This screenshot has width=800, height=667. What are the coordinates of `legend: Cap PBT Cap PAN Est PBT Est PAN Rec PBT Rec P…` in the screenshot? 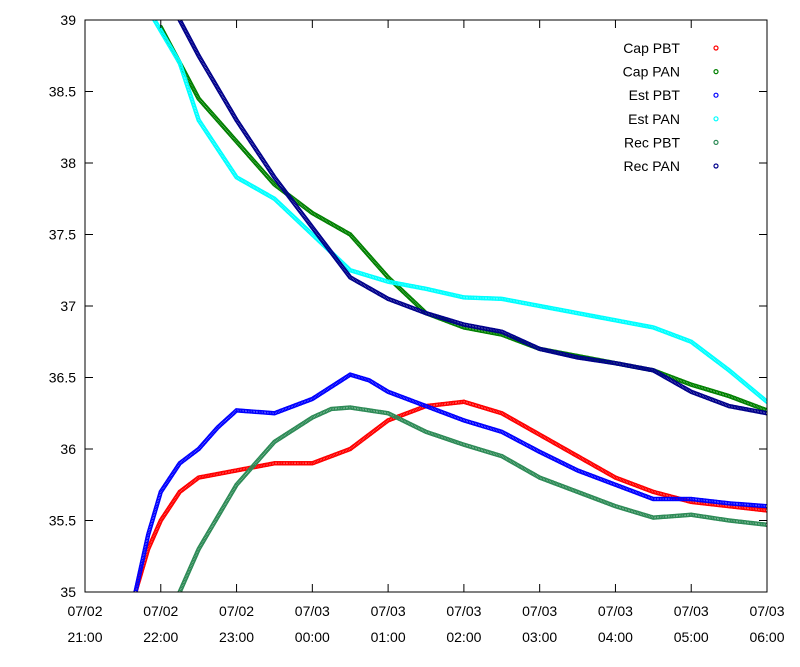 It's located at (671, 107).